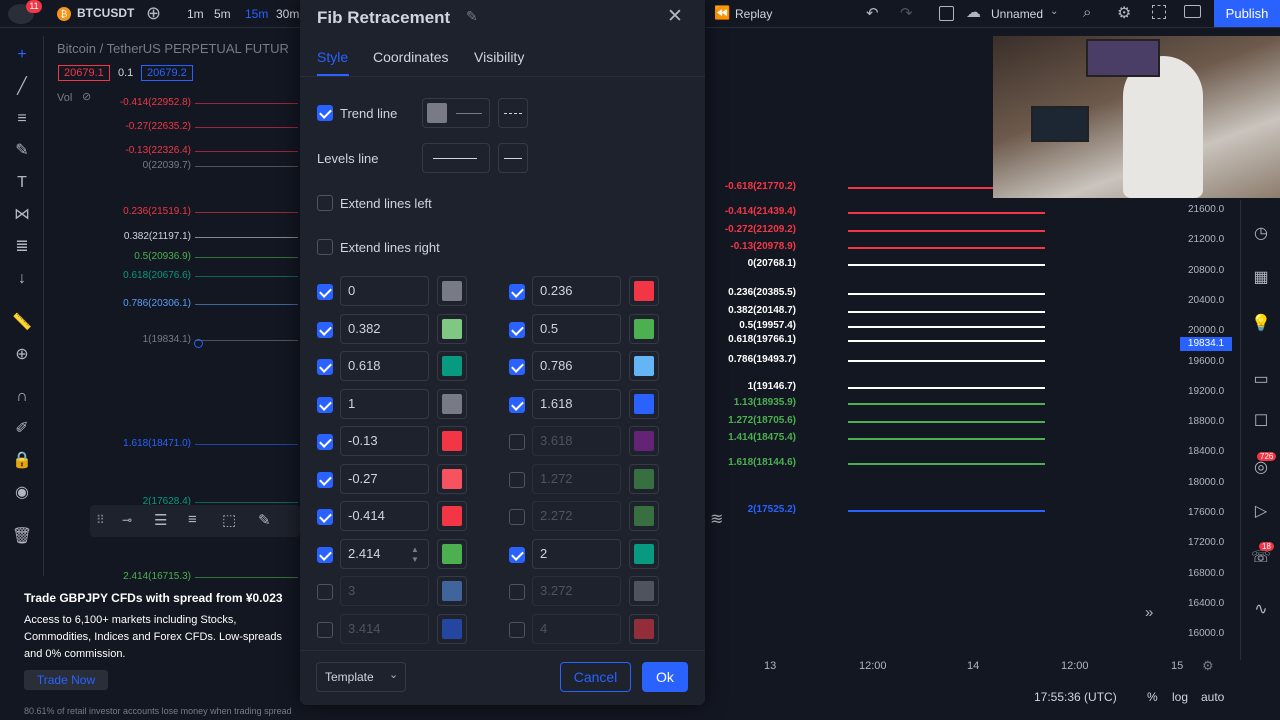 This screenshot has width=1280, height=720. Describe the element at coordinates (22, 536) in the screenshot. I see `trash-icon: 🗑` at that location.